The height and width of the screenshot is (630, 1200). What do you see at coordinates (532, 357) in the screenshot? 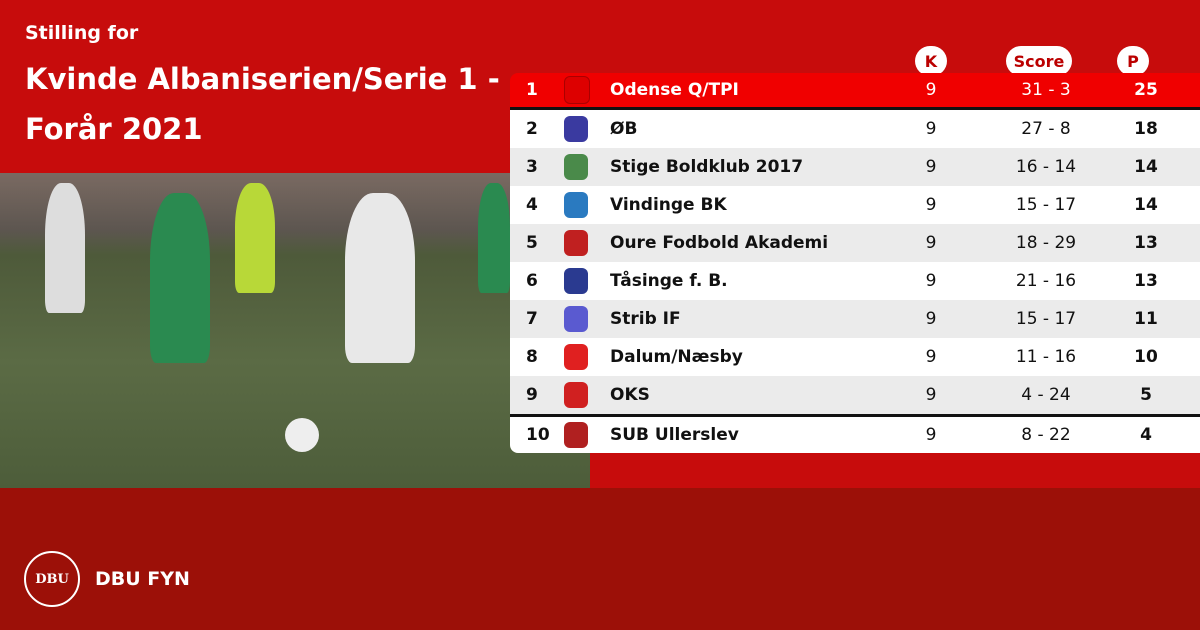
I see `position: 8` at bounding box center [532, 357].